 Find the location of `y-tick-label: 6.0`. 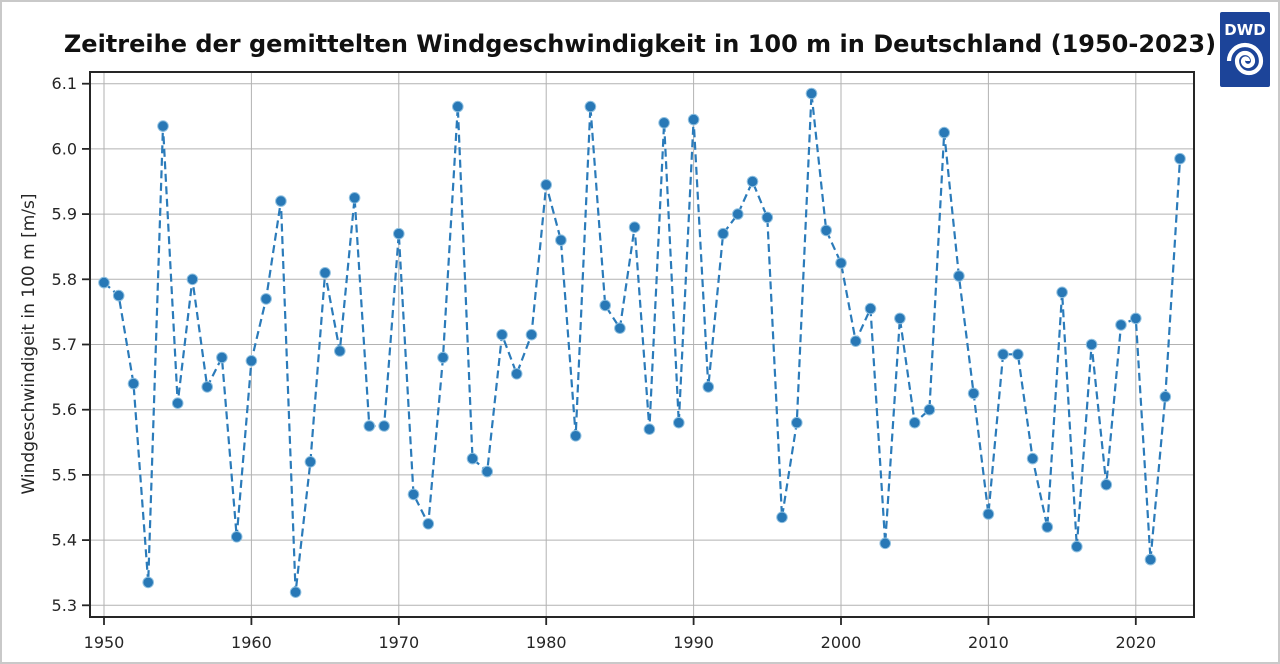

y-tick-label: 6.0 is located at coordinates (64, 148).